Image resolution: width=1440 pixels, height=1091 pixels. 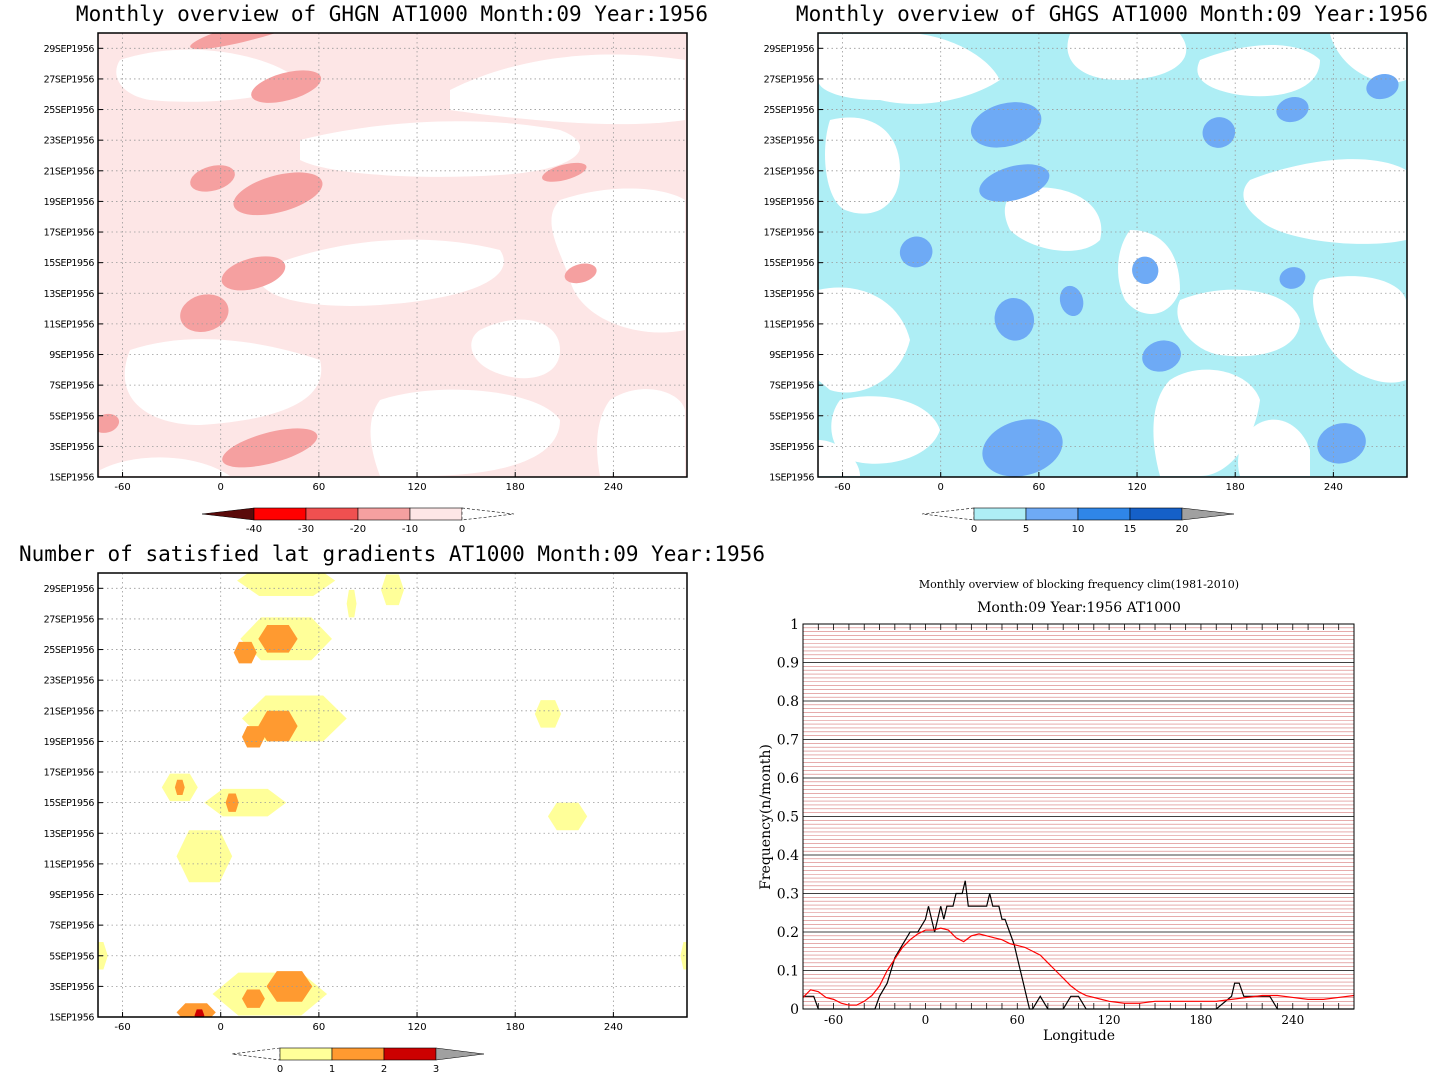 I want to click on ghgs-x-tick-label: 0, so click(x=941, y=487).